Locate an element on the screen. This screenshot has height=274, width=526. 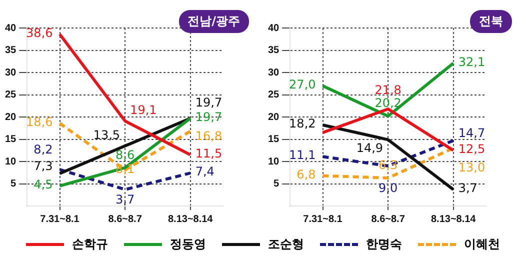
data-label: 14,9 is located at coordinates (370, 147).